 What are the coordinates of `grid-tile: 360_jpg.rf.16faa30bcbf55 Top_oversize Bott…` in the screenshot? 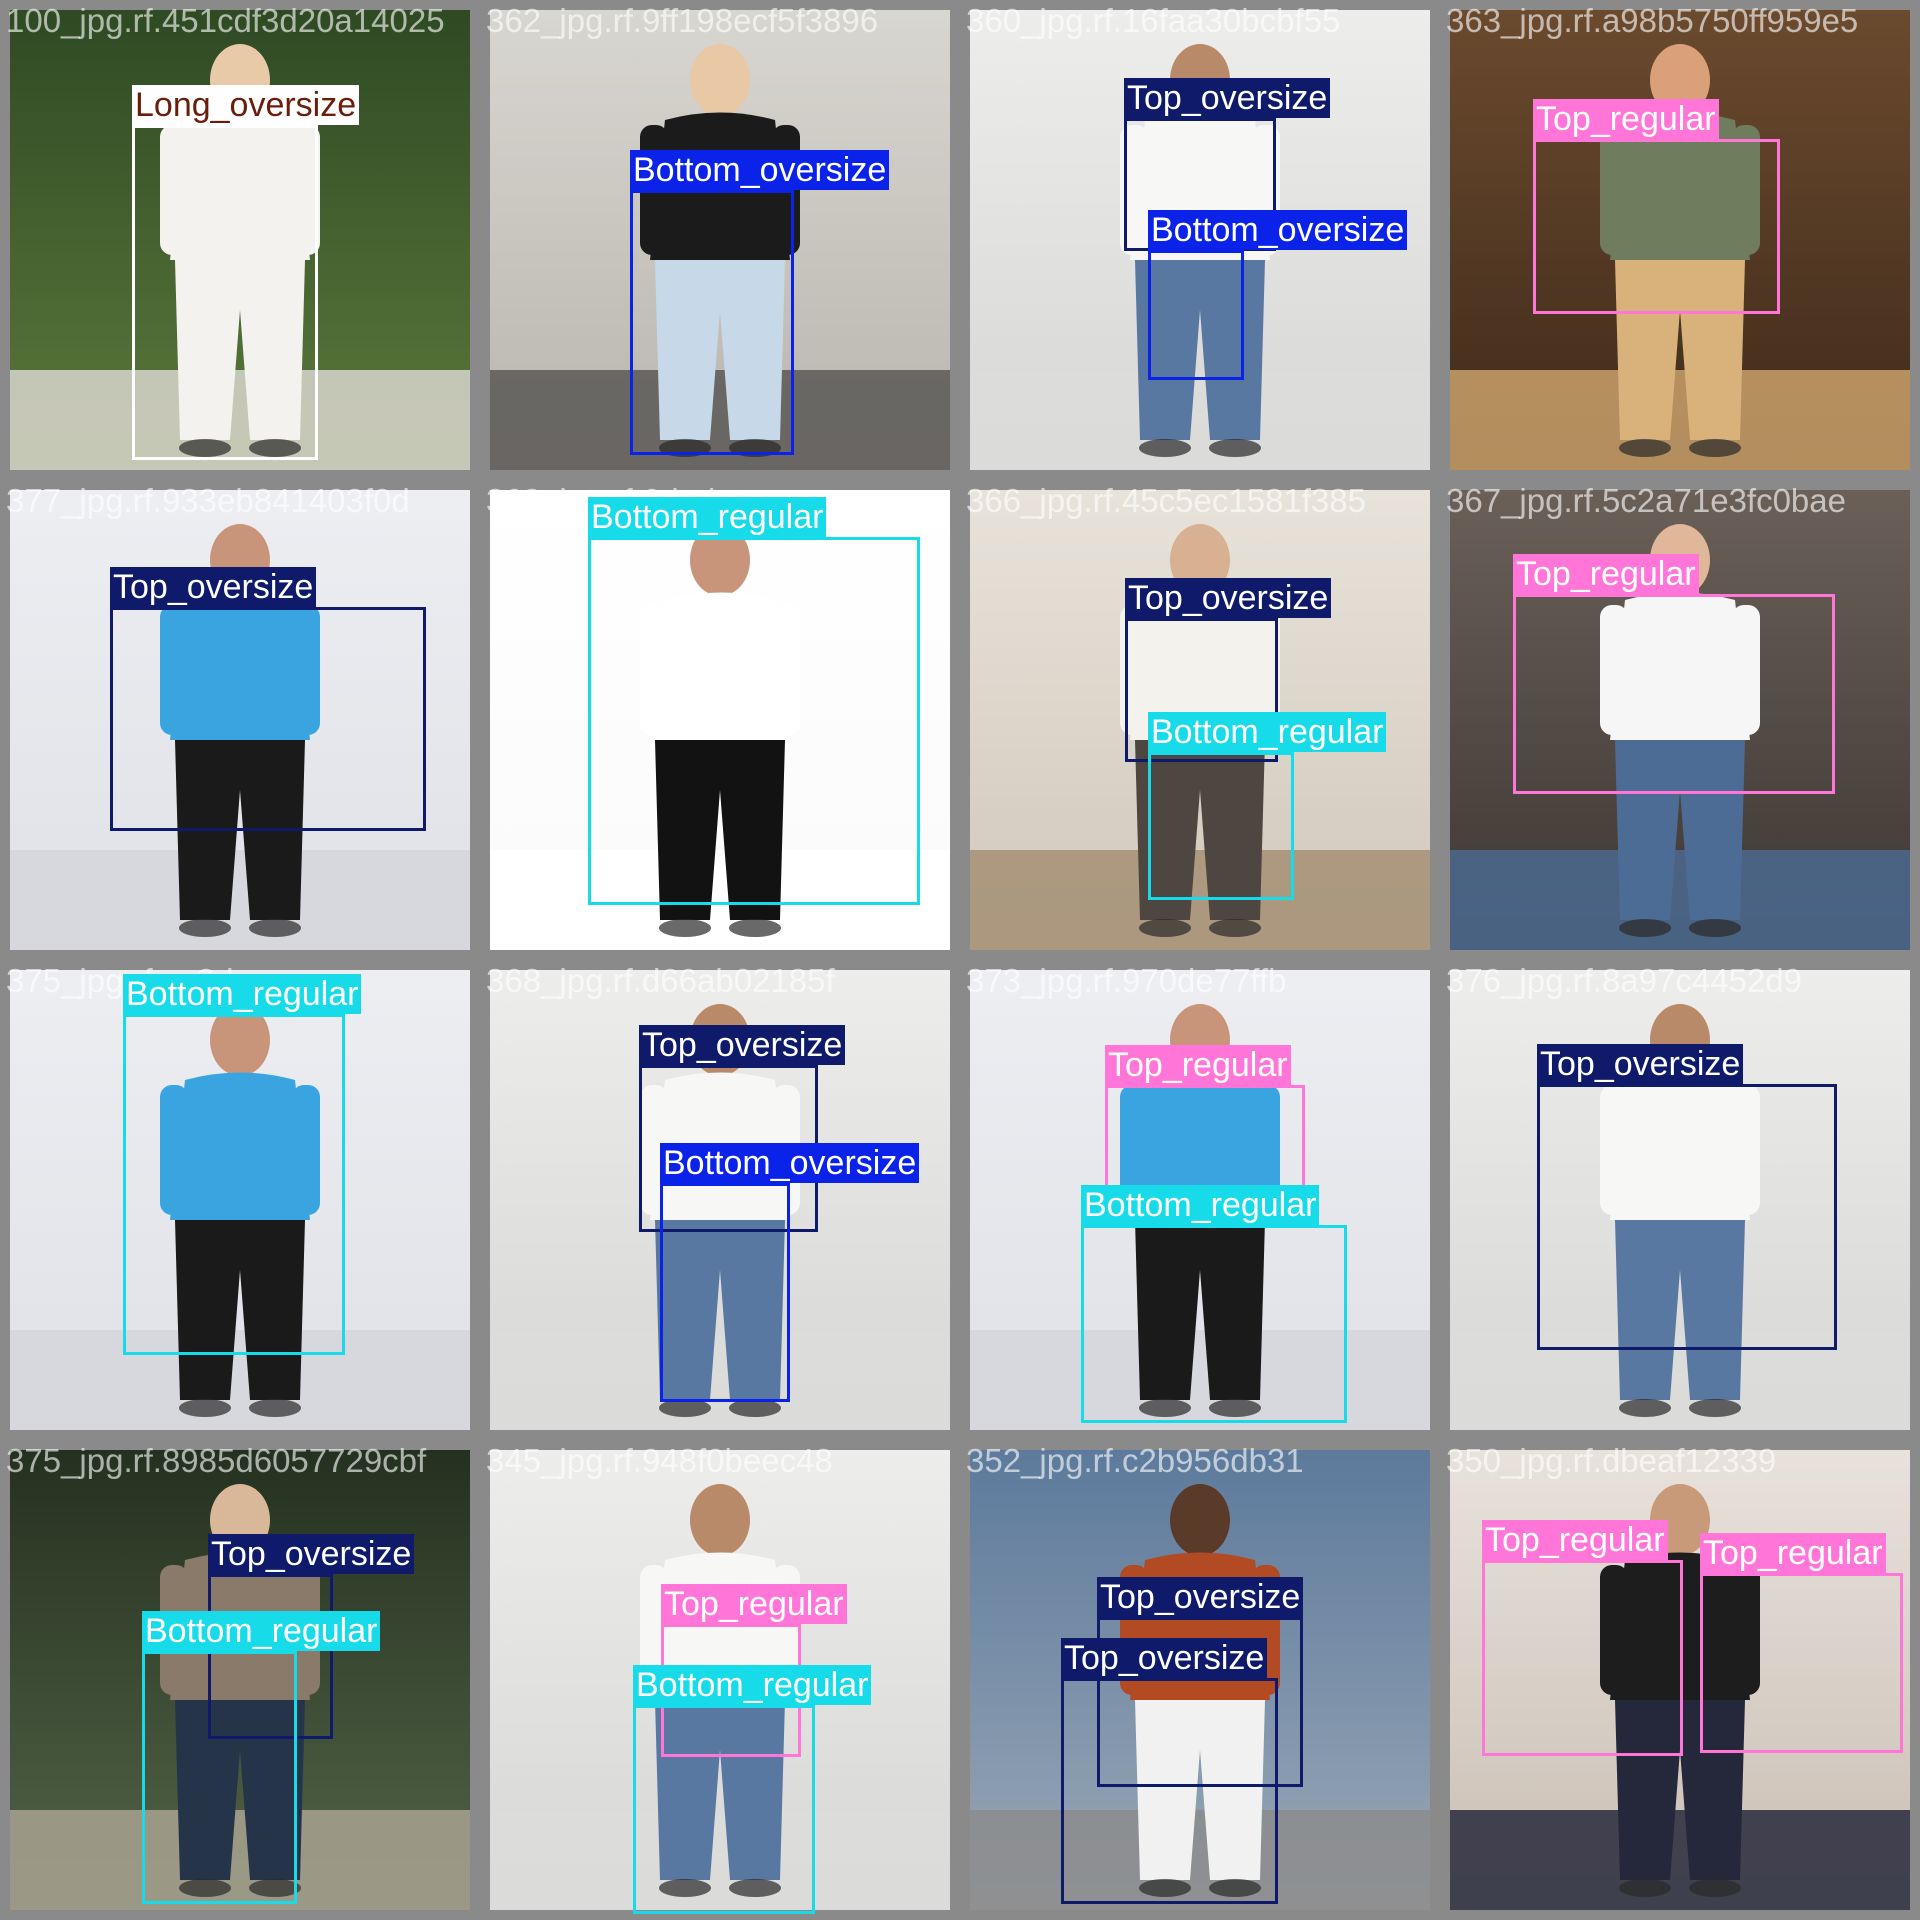 It's located at (1200, 240).